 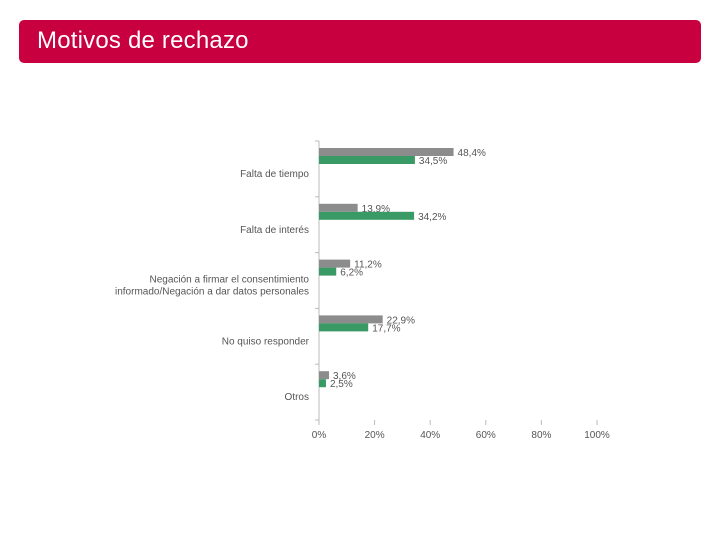 What do you see at coordinates (351, 273) in the screenshot?
I see `data-label: 6,2%` at bounding box center [351, 273].